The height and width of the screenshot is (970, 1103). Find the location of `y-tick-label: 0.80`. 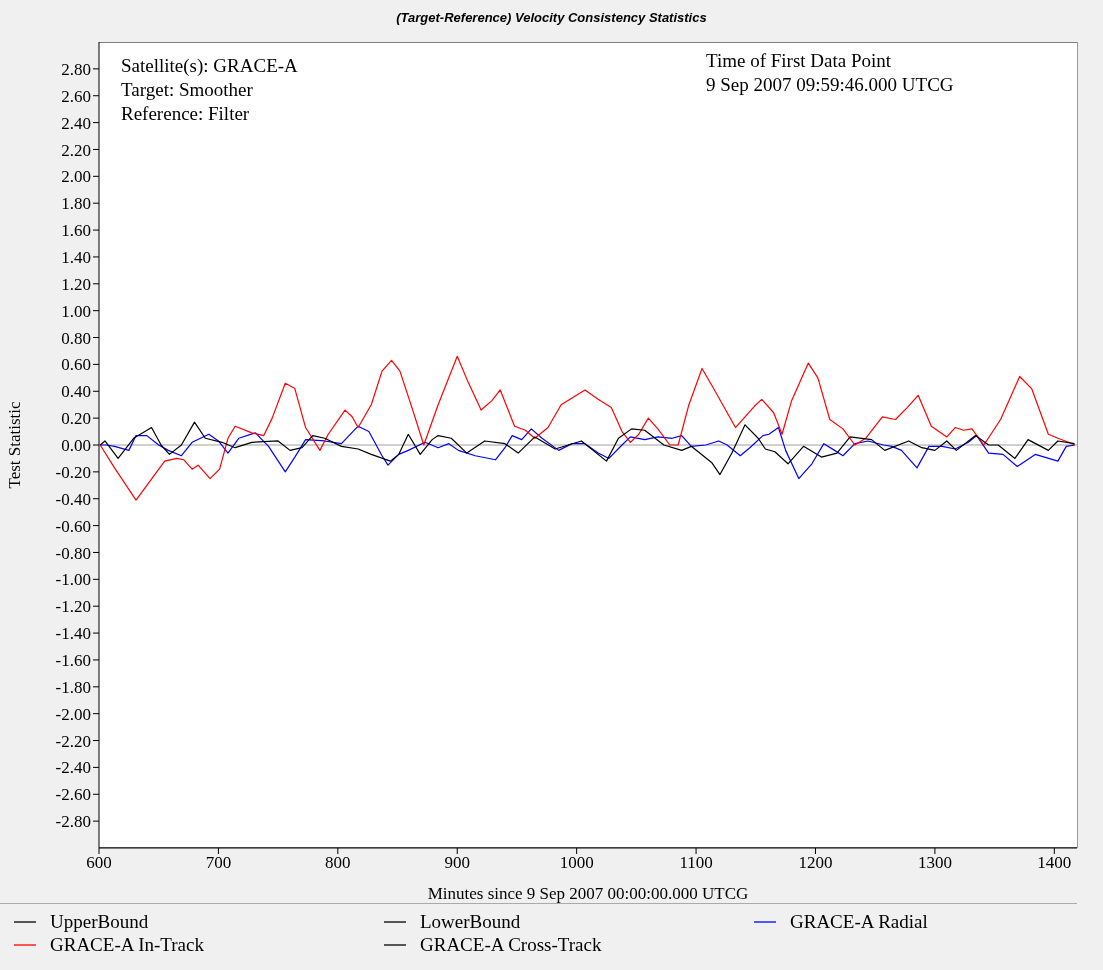

y-tick-label: 0.80 is located at coordinates (76, 338).